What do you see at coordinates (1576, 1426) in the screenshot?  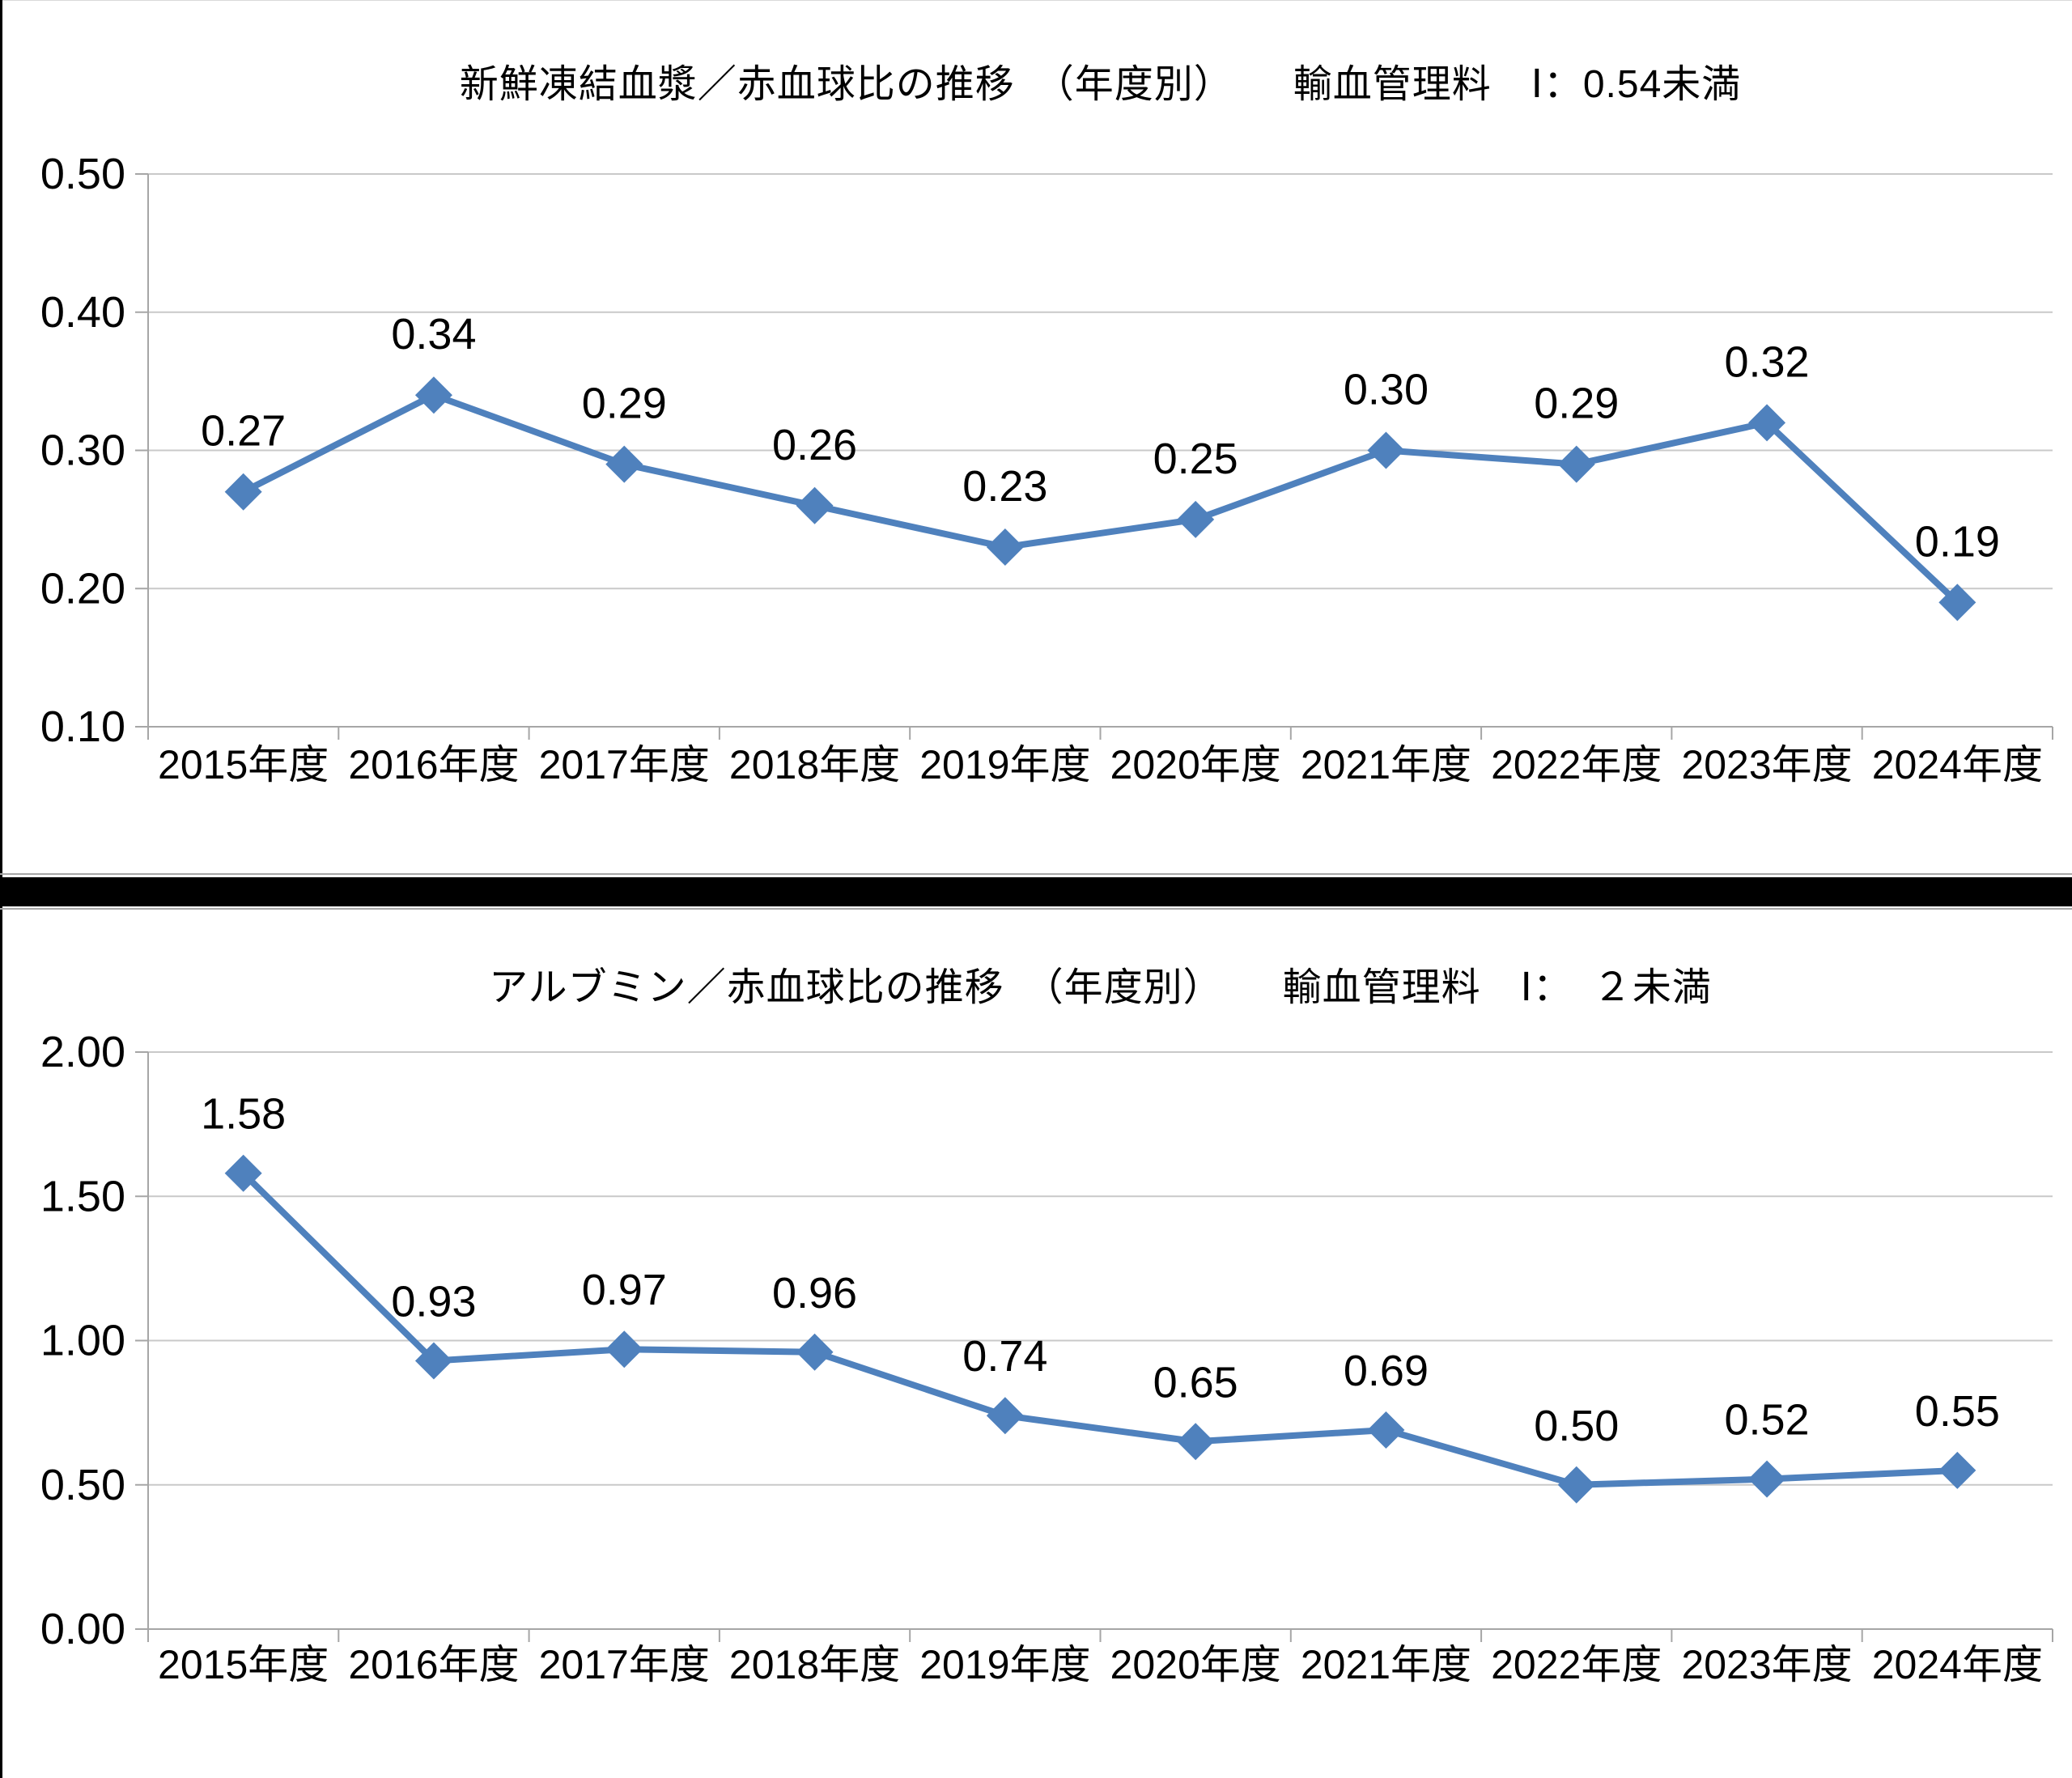 I see `data-label: 0.50` at bounding box center [1576, 1426].